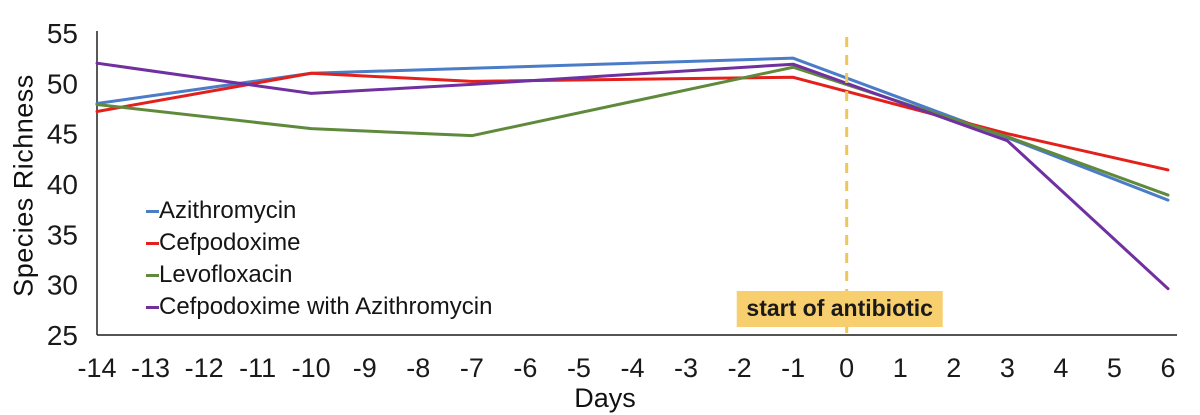 The image size is (1200, 415). I want to click on legend-label: Cefpodoxime with Azithromycin, so click(326, 306).